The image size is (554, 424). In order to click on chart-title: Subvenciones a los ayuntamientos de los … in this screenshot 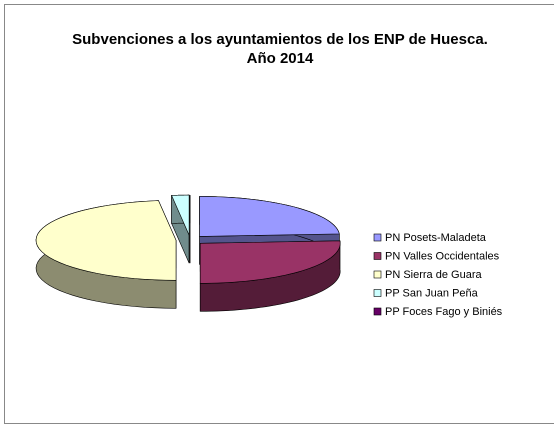, I will do `click(280, 49)`.